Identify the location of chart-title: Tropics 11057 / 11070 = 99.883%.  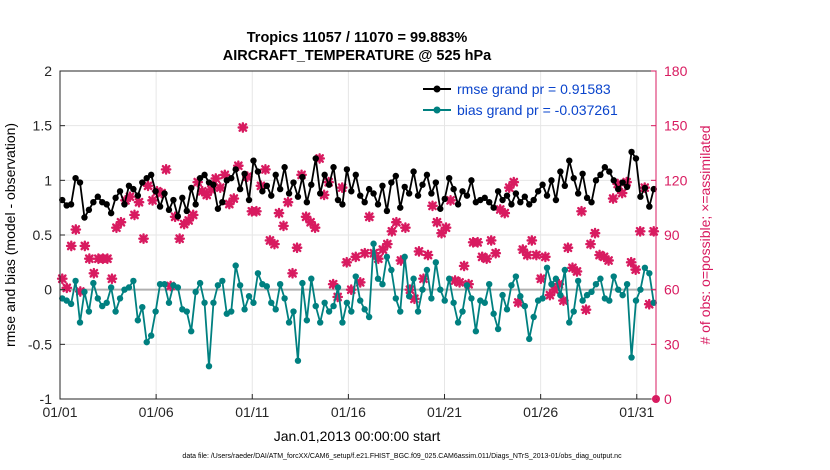
(357, 38).